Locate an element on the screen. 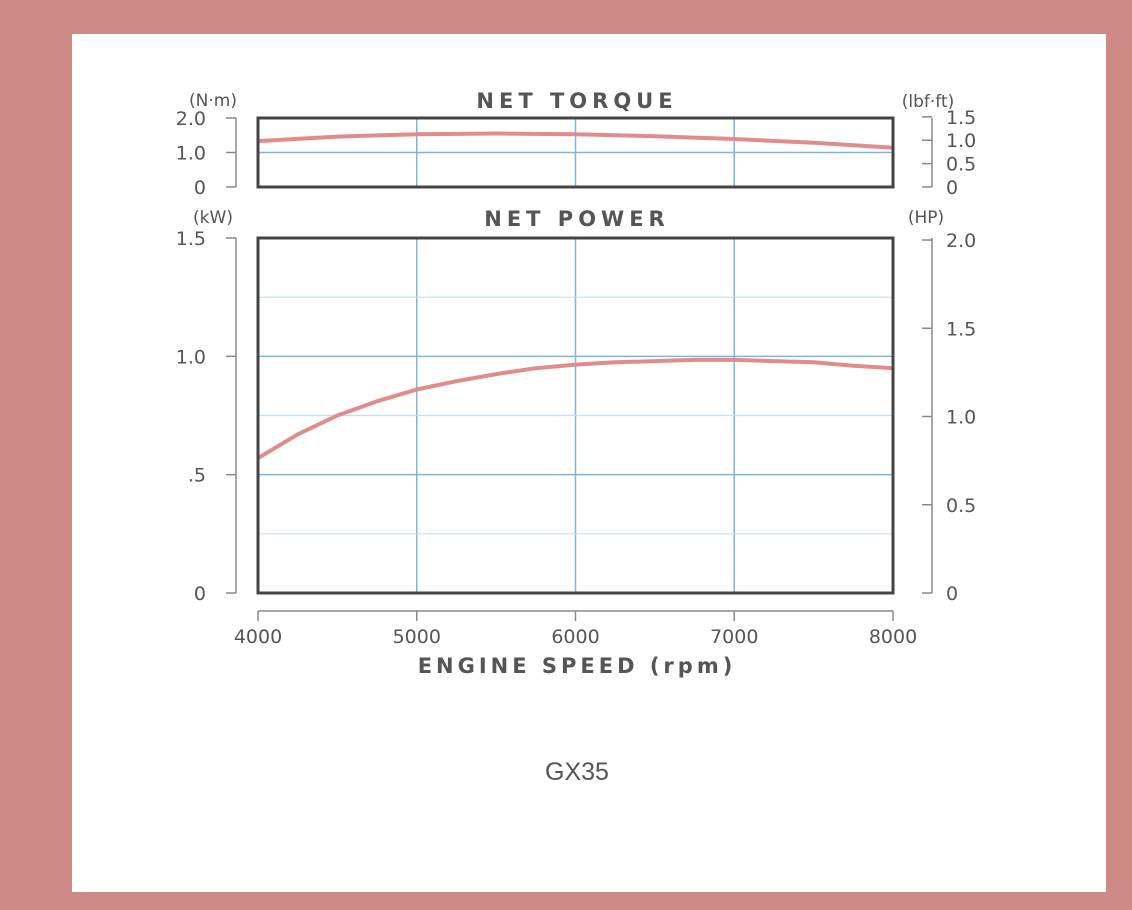 This screenshot has height=910, width=1132. power-right-tick-label: 0.5 is located at coordinates (961, 506).